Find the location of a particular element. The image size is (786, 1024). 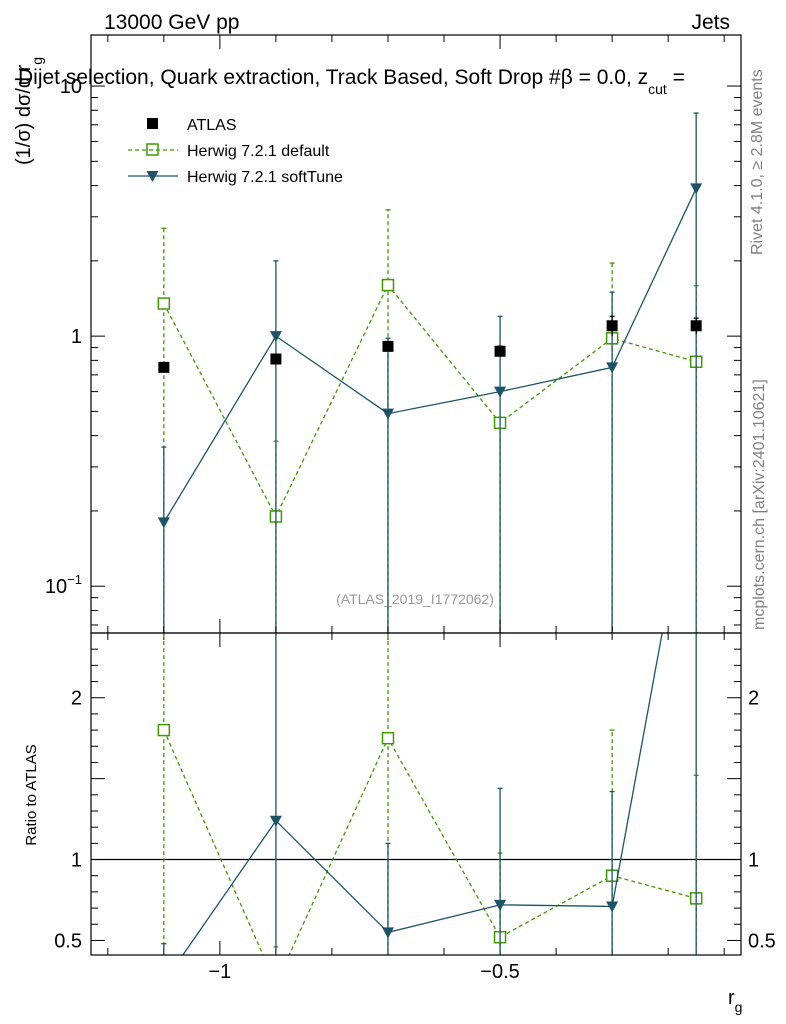

y-axis-label-main: (1/σ) dσ/d rg is located at coordinates (29, 111).